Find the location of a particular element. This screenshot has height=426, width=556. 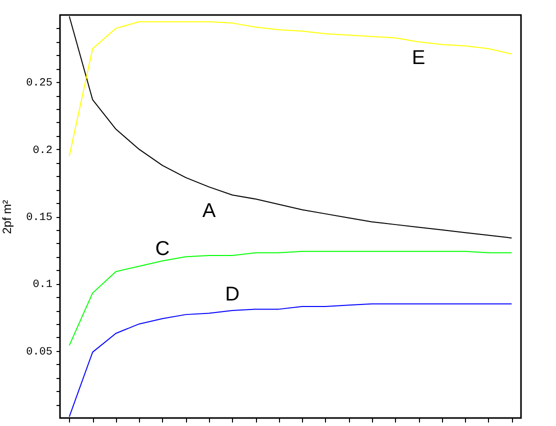

series-label: D is located at coordinates (232, 295).